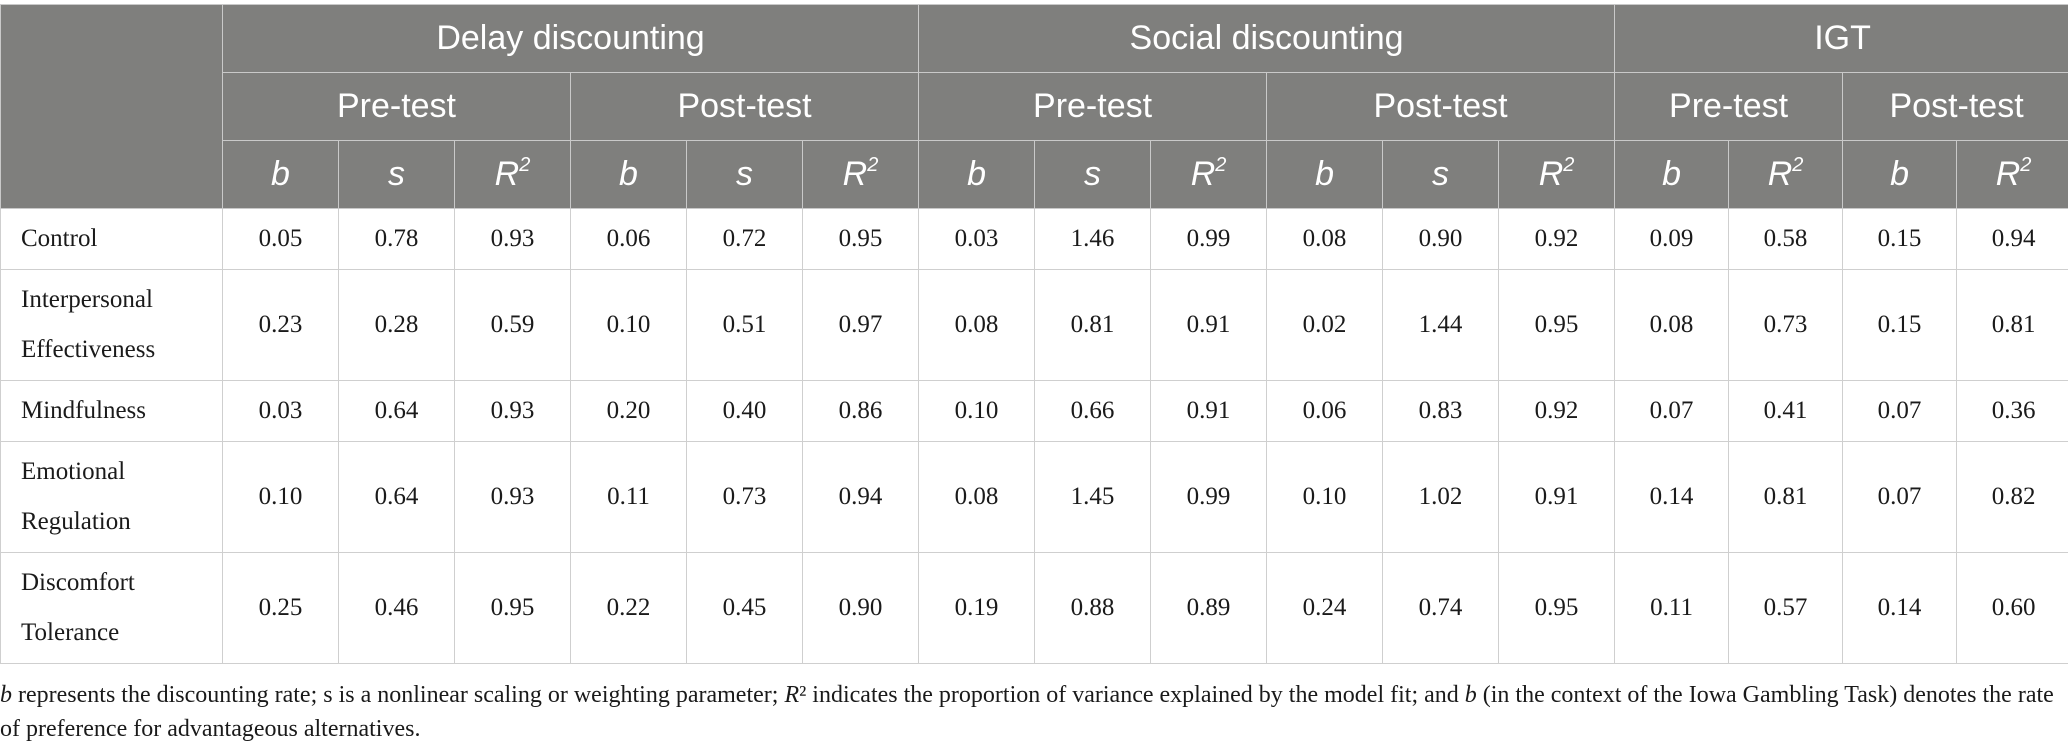  I want to click on table-cell: 0.82, so click(2012, 497).